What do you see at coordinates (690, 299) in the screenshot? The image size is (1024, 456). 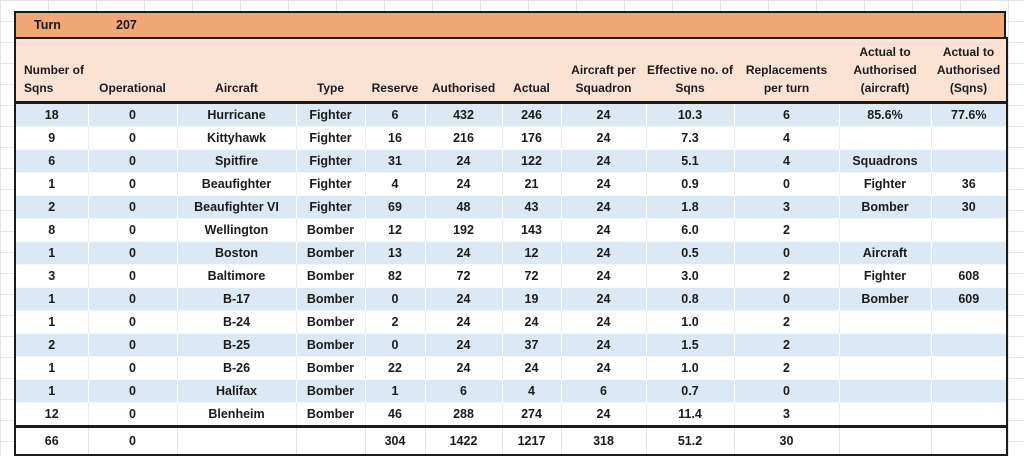 I see `data-cell: 0.8` at bounding box center [690, 299].